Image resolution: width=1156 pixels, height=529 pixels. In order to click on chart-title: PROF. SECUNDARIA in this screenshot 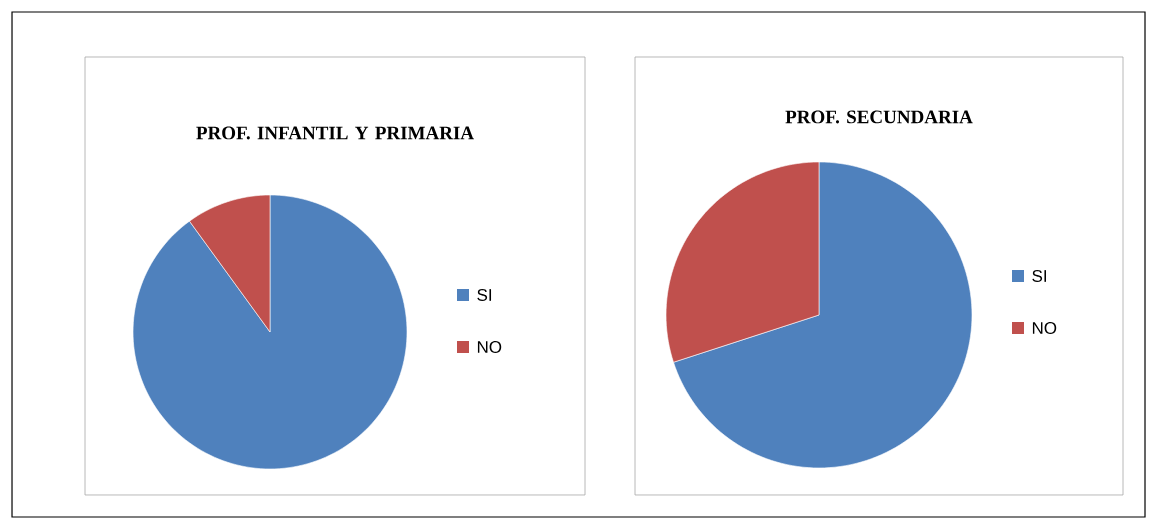, I will do `click(879, 117)`.